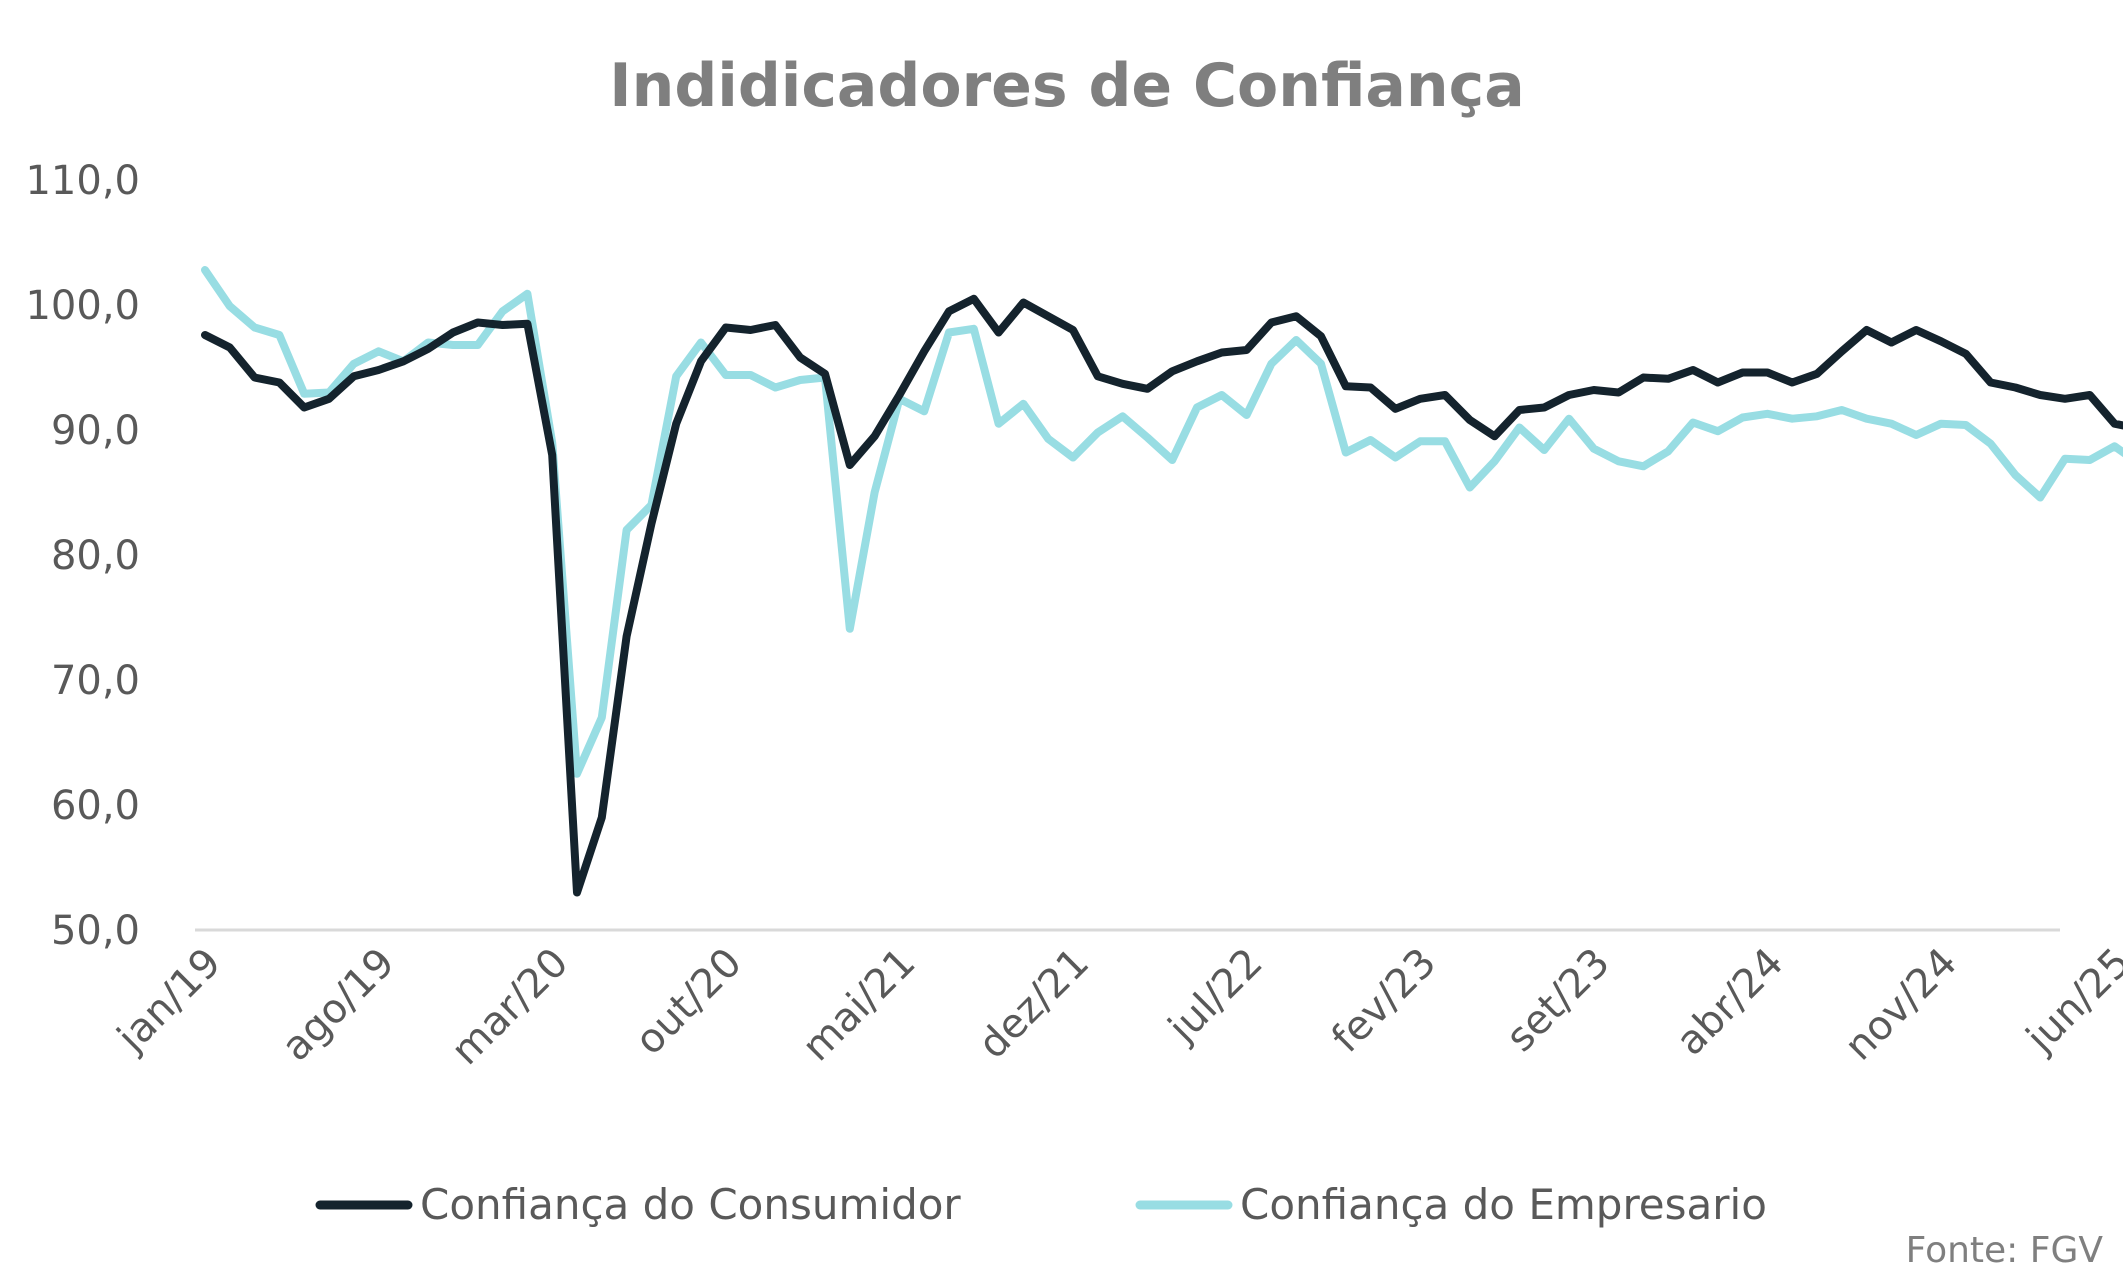 The width and height of the screenshot is (2123, 1283). What do you see at coordinates (95, 556) in the screenshot?
I see `y-tick-label: 80,0` at bounding box center [95, 556].